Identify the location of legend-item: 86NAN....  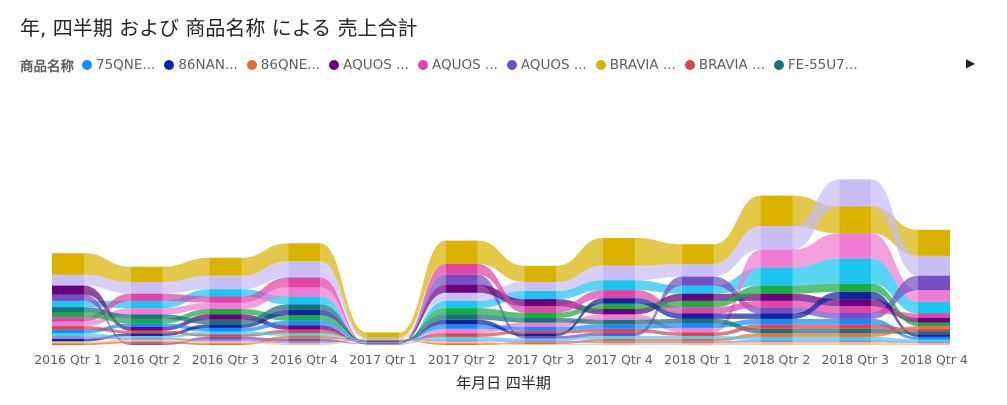
(201, 65).